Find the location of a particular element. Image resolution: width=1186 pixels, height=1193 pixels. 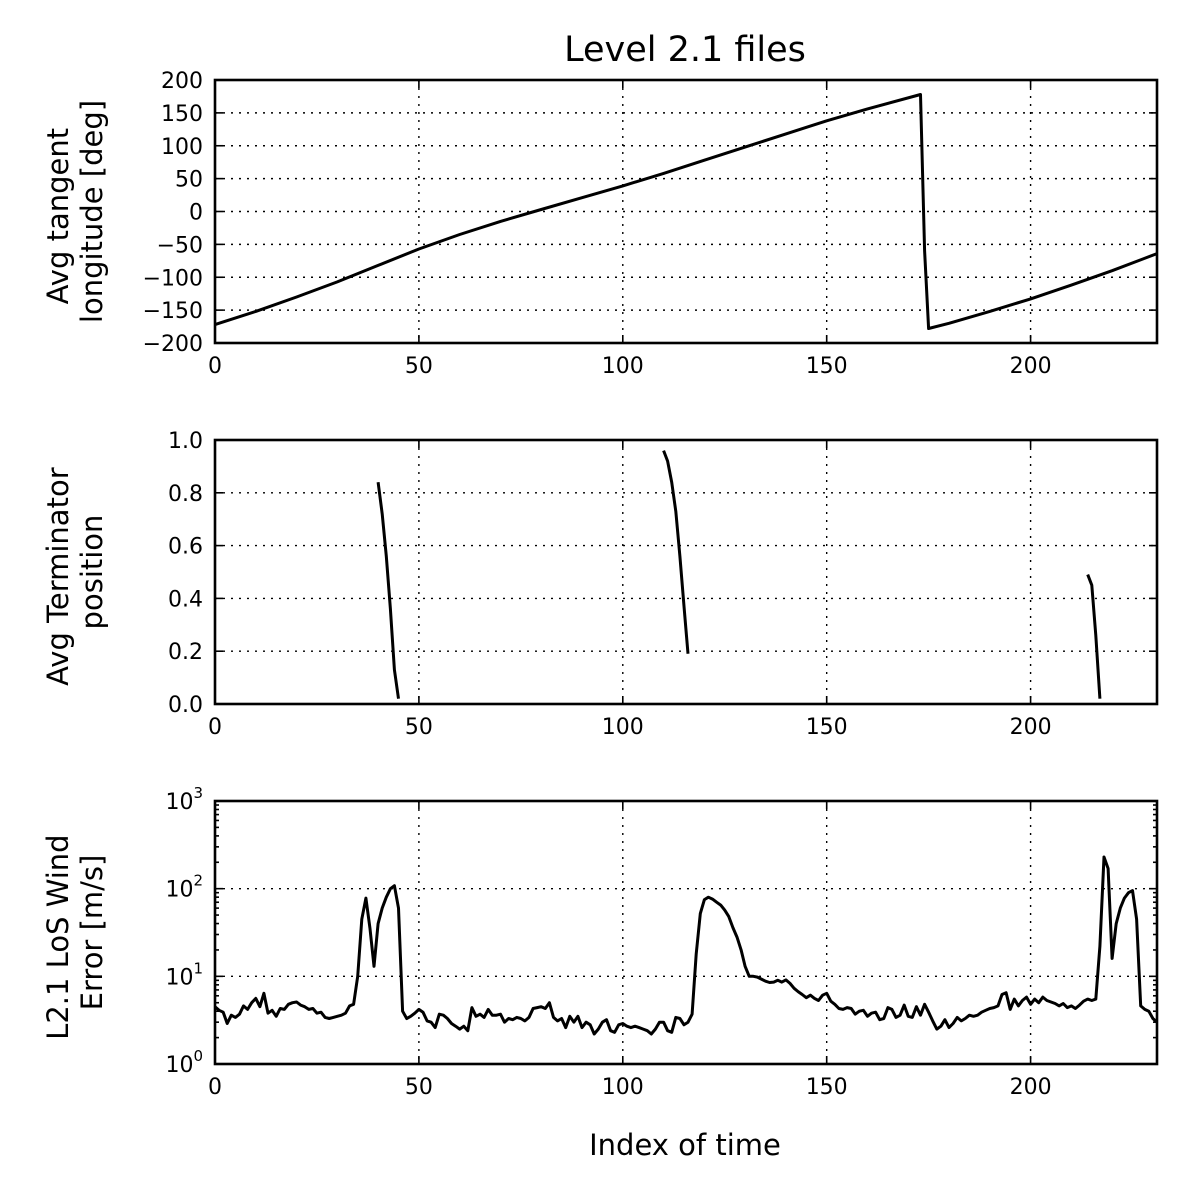

y-axis-label: Avg Terminator position is located at coordinates (75, 572).